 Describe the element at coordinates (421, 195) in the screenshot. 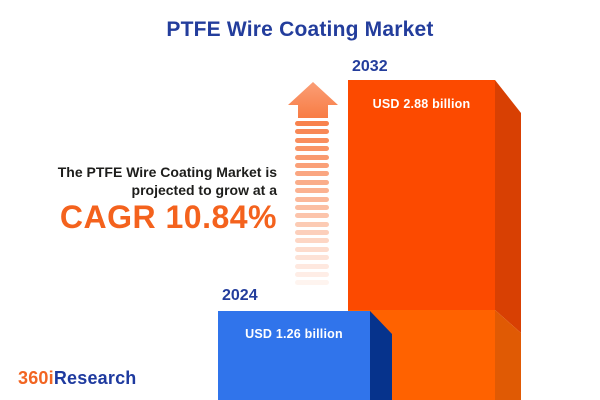

I see `bar-2032-face-upper` at that location.